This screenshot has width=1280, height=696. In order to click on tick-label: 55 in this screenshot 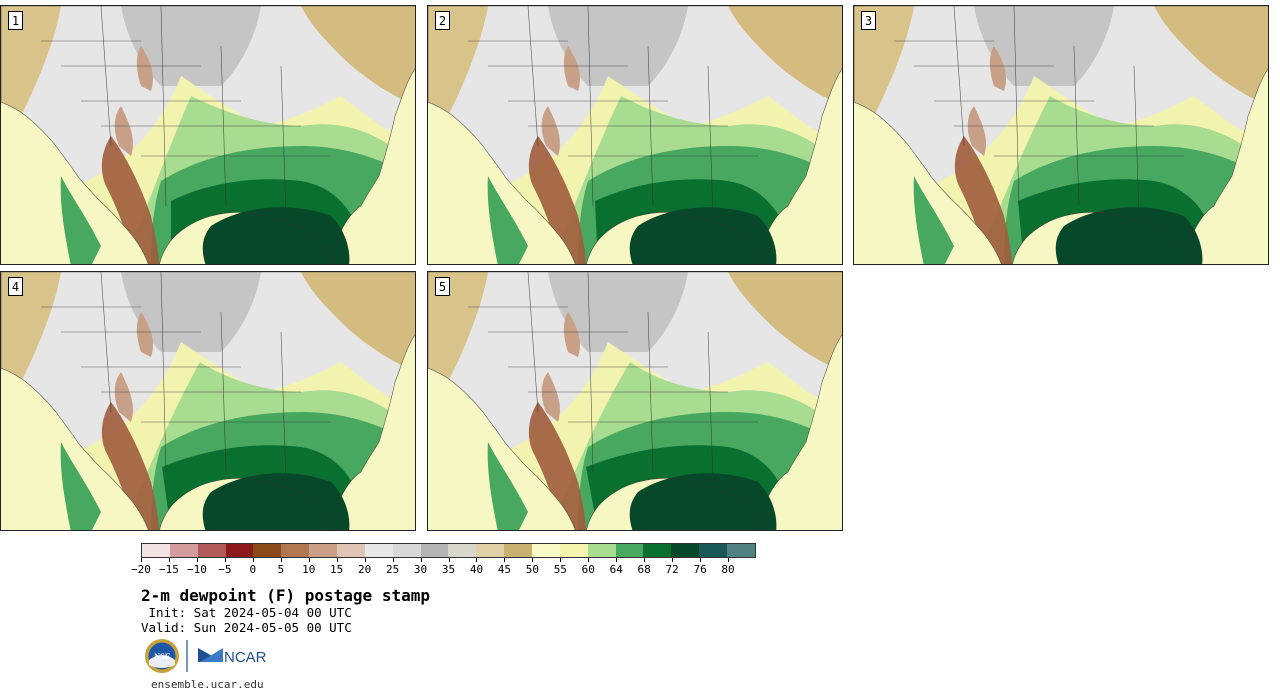, I will do `click(560, 569)`.